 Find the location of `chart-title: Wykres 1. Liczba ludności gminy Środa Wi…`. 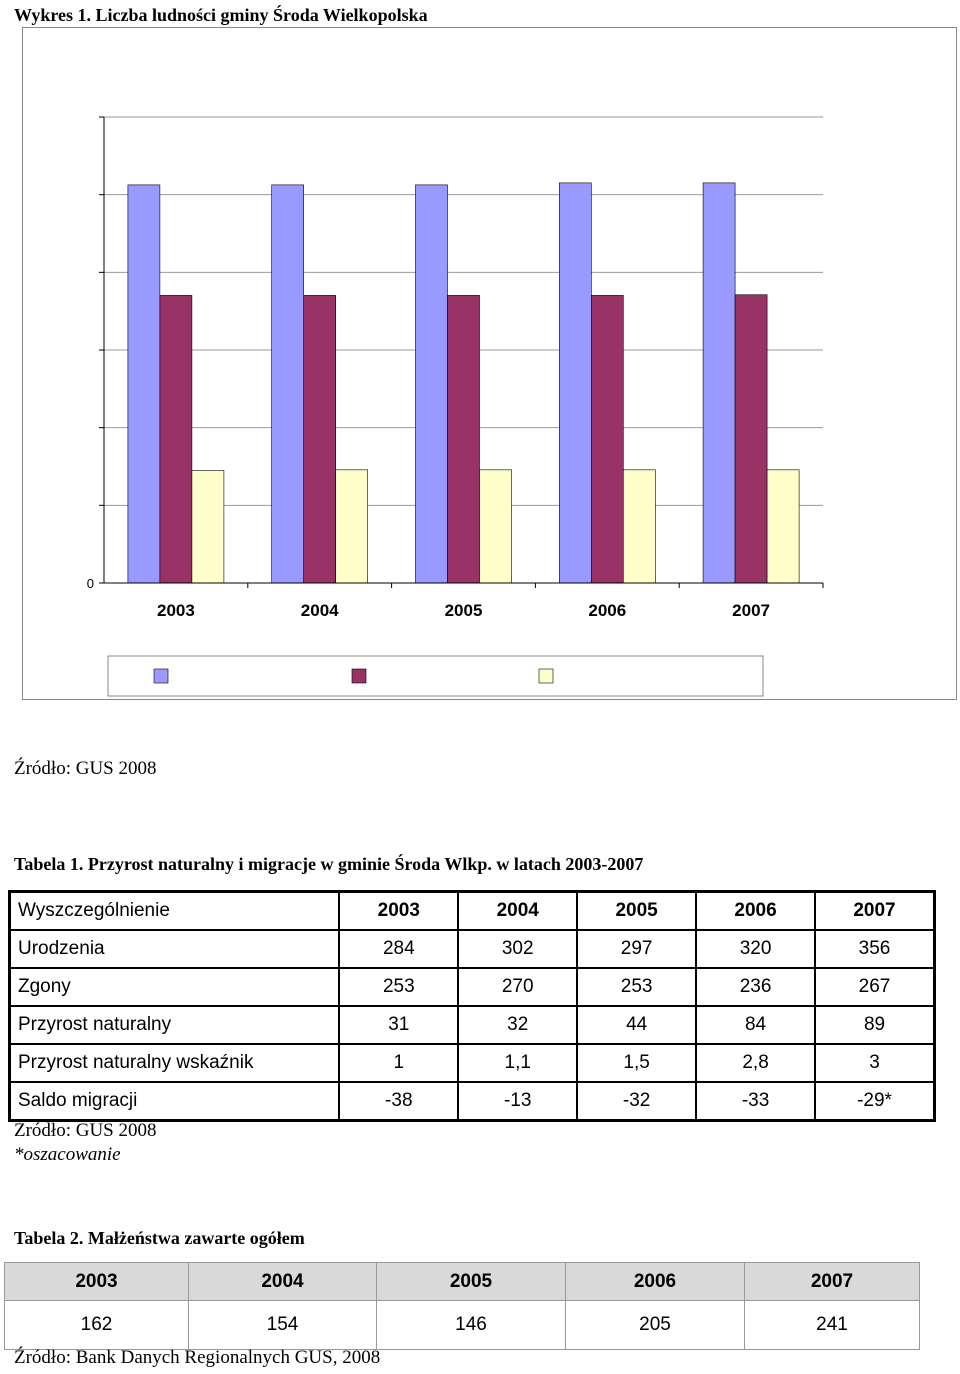

chart-title: Wykres 1. Liczba ludności gminy Środa Wi… is located at coordinates (221, 15).